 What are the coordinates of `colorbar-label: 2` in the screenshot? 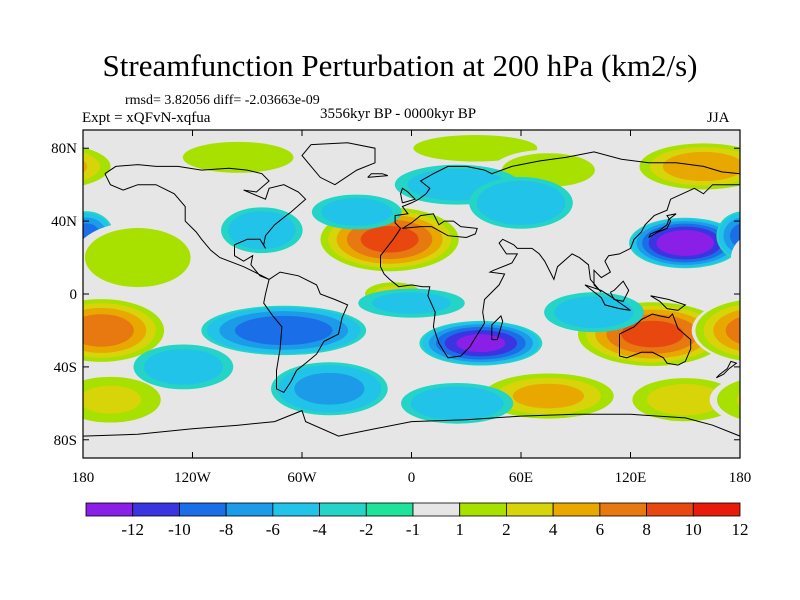 It's located at (506, 529).